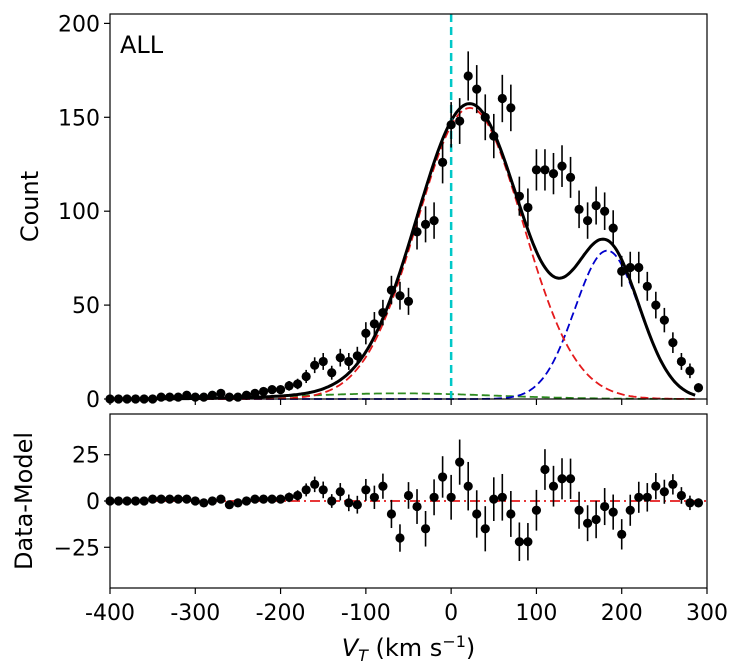  What do you see at coordinates (93, 502) in the screenshot?
I see `y-tick-label: 0` at bounding box center [93, 502].